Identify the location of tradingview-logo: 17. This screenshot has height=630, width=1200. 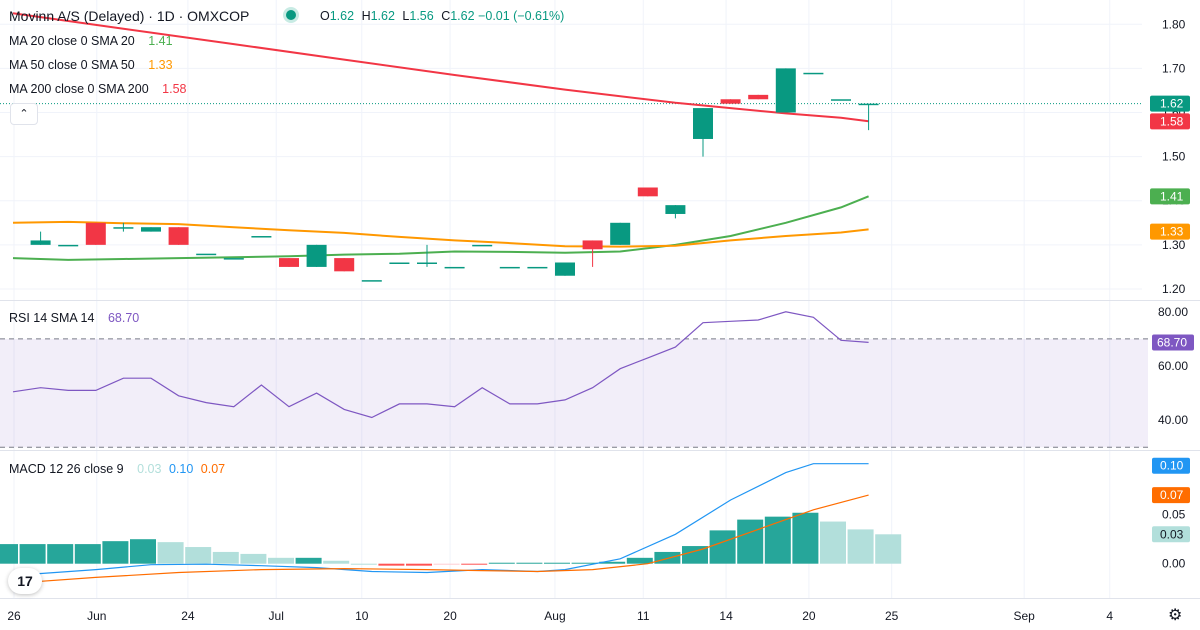
(25, 581).